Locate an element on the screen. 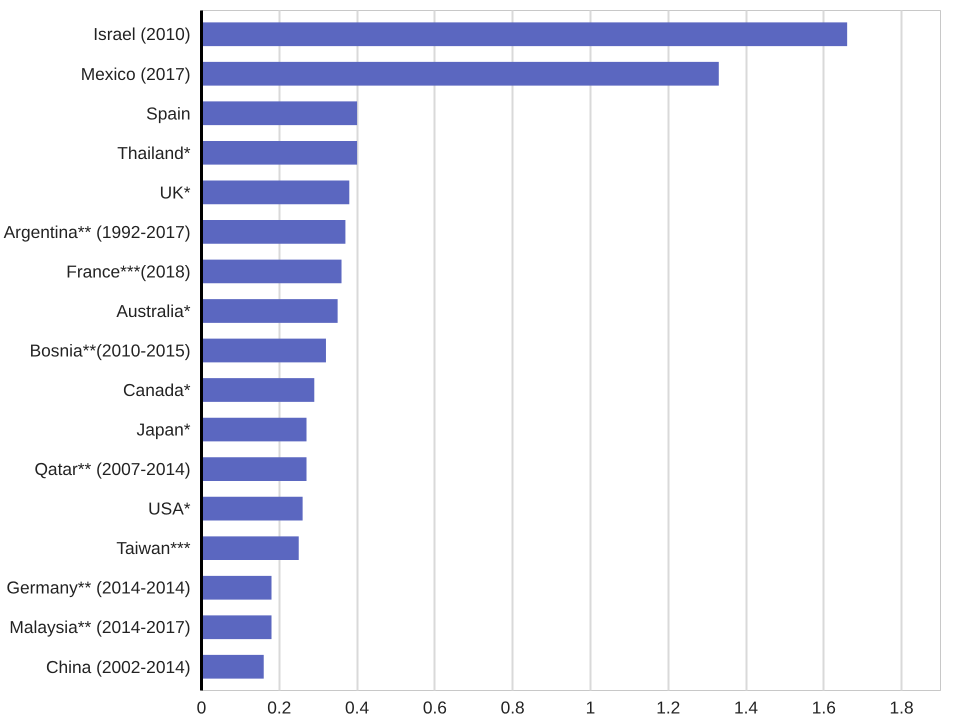  y-tick-label: Argentina** (1992-2017) is located at coordinates (97, 232).